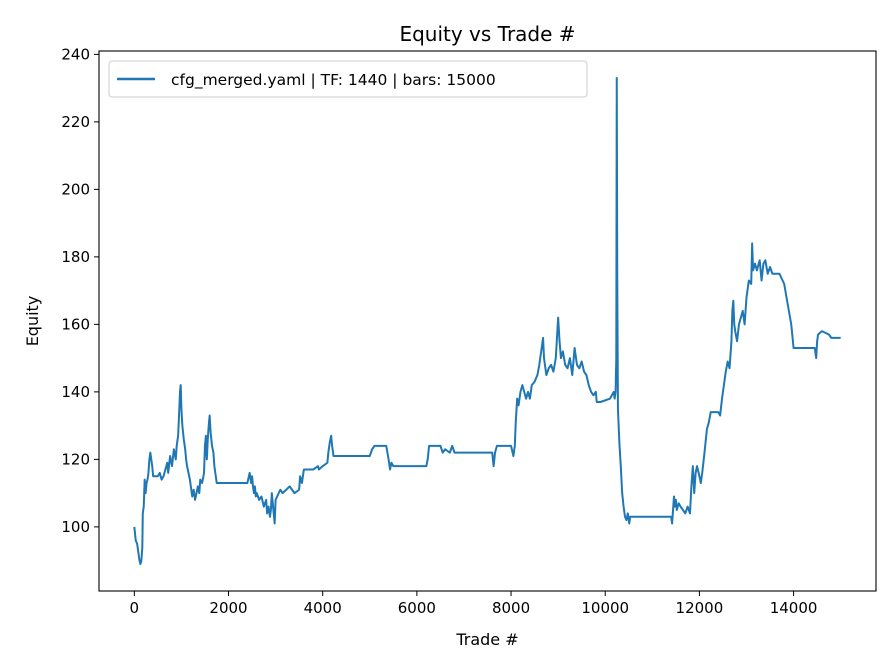 The height and width of the screenshot is (672, 896). What do you see at coordinates (511, 608) in the screenshot?
I see `x-tick-label: 8000` at bounding box center [511, 608].